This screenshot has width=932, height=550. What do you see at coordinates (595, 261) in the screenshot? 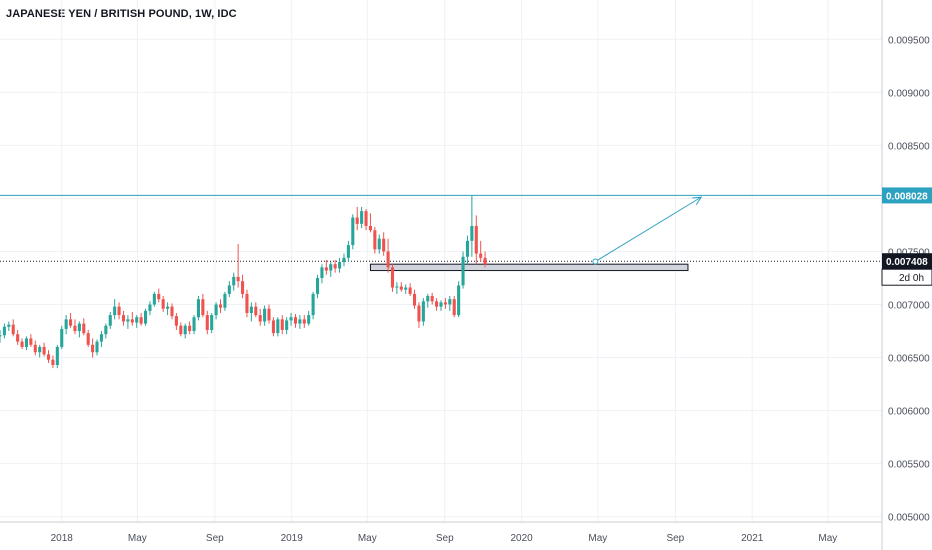
I see `arrow-anchor-point` at bounding box center [595, 261].